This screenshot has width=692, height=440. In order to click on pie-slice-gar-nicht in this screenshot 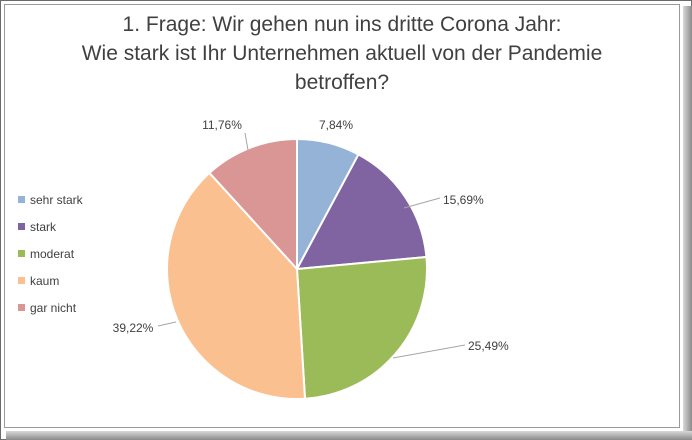, I will do `click(253, 204)`.